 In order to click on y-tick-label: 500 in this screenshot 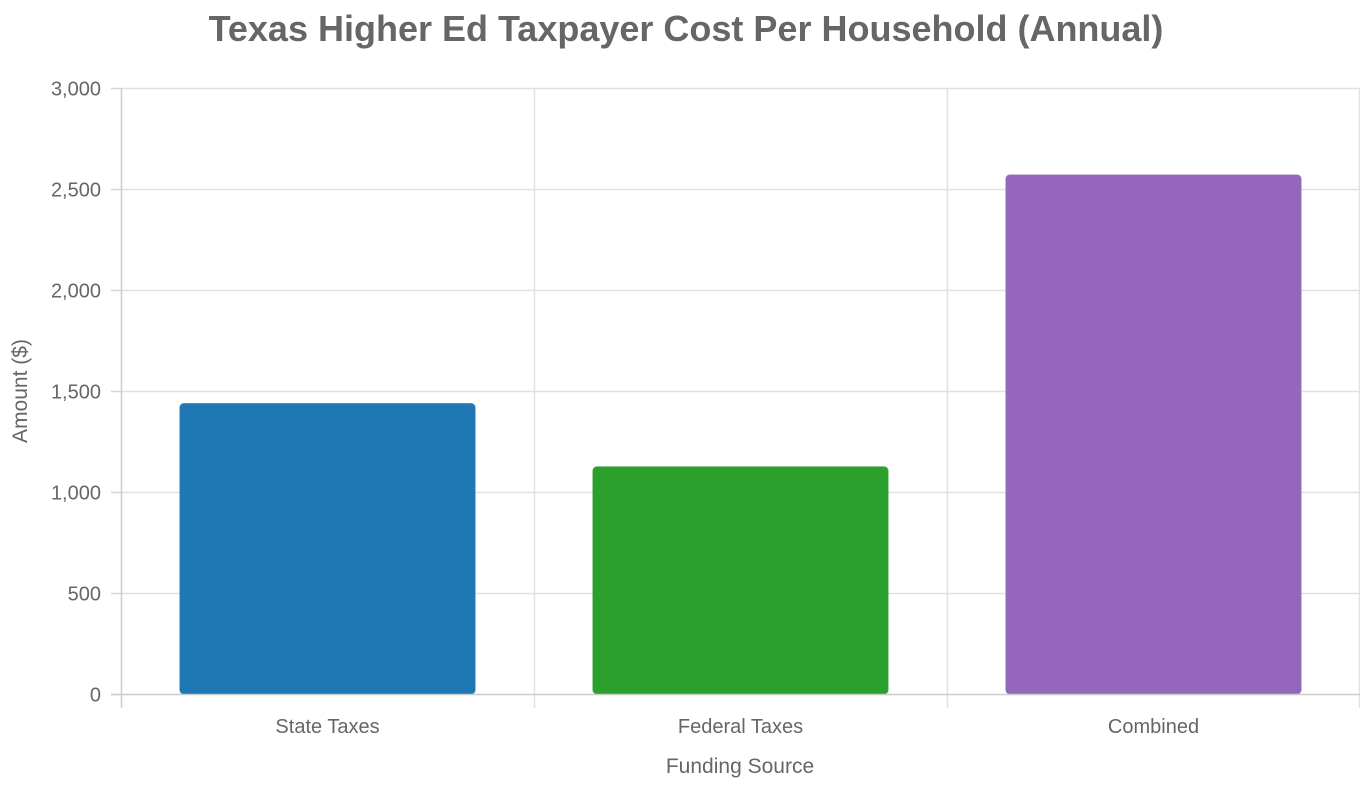, I will do `click(84, 595)`.